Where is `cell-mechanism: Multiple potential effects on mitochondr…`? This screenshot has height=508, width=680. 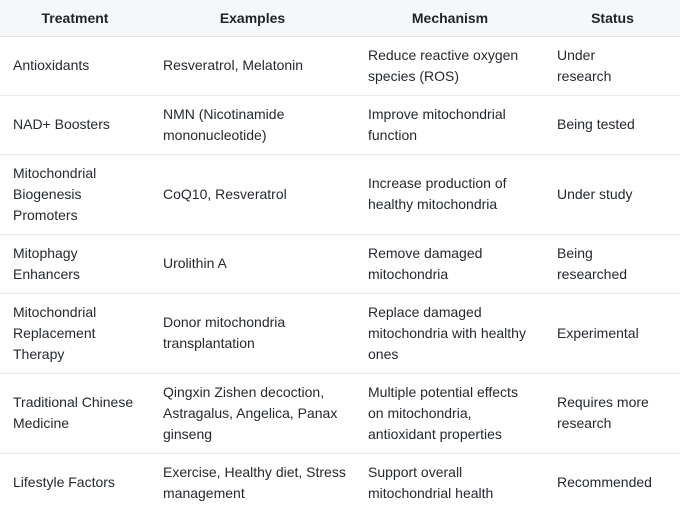
cell-mechanism: Multiple potential effects on mitochondr… is located at coordinates (450, 413).